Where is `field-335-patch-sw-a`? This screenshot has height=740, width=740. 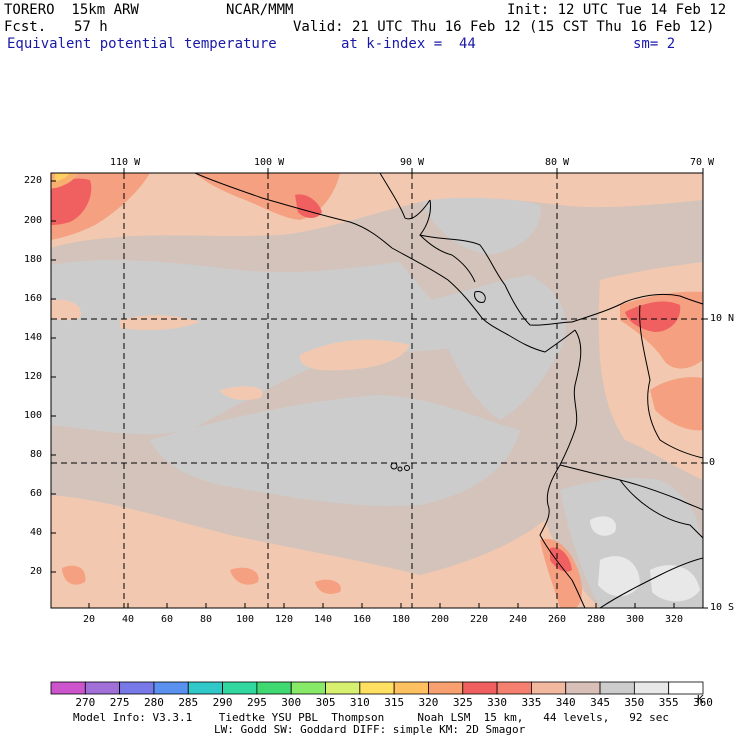
field-335-patch-sw-a is located at coordinates (74, 575).